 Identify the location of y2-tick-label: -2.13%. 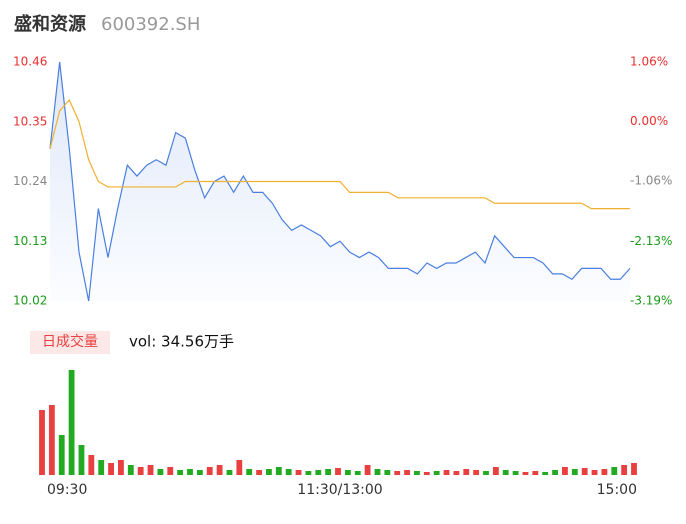
(651, 241).